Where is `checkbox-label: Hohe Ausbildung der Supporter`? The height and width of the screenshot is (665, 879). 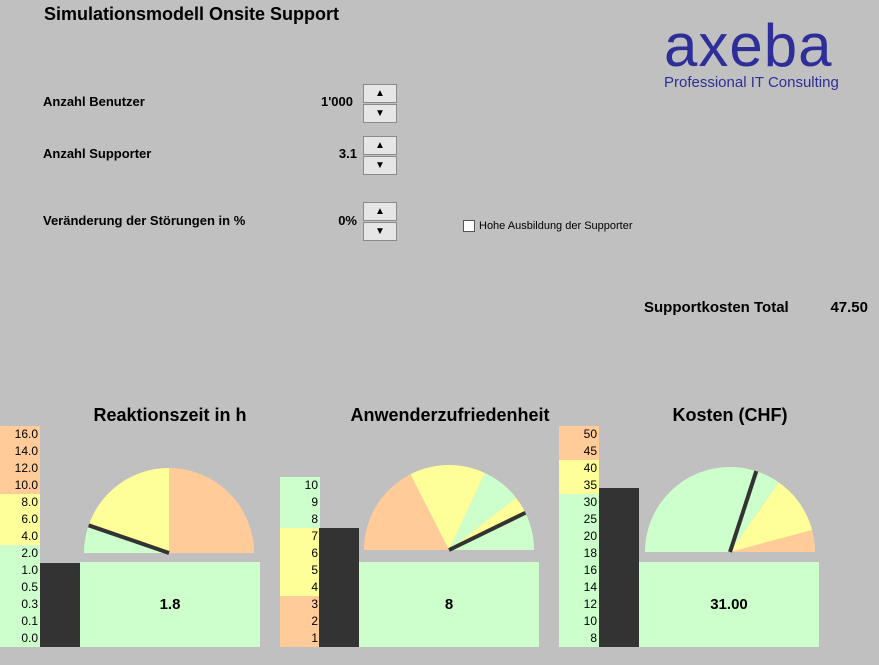 checkbox-label: Hohe Ausbildung der Supporter is located at coordinates (556, 226).